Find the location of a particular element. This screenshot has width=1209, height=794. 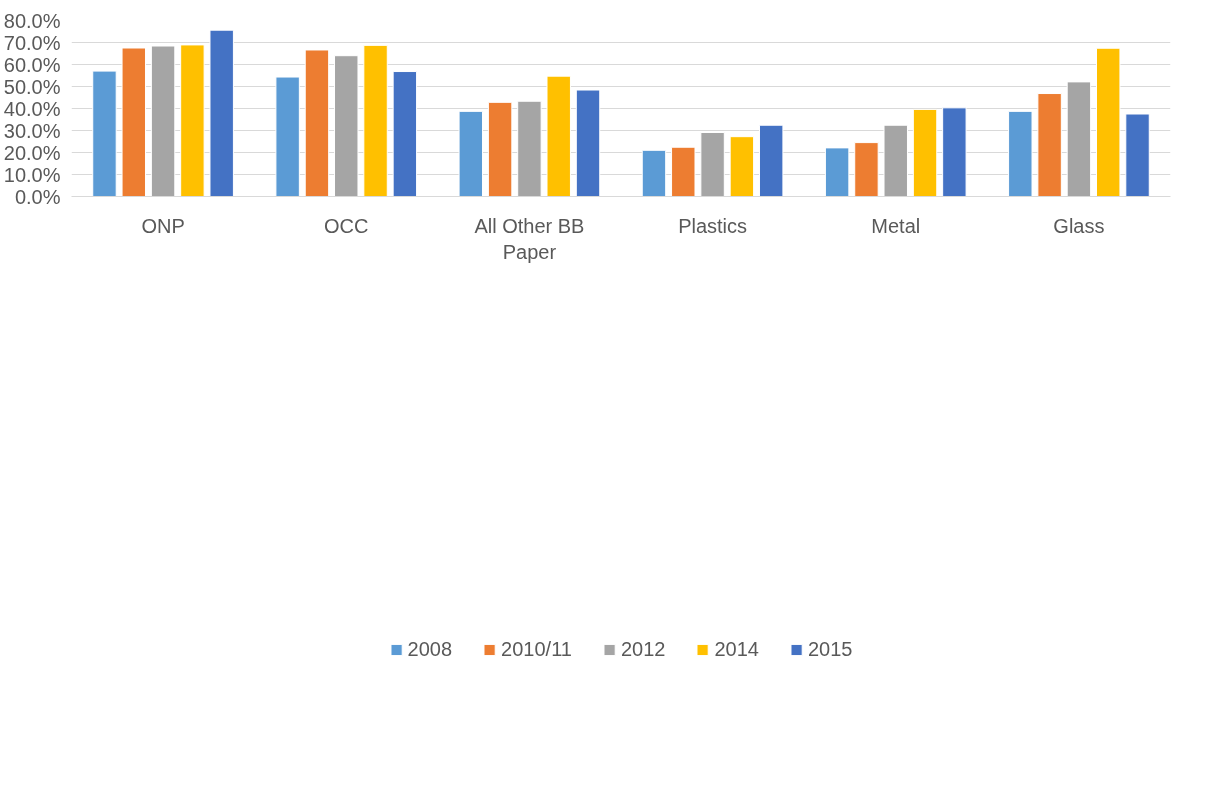

y-tick-label: 10.0% is located at coordinates (32, 174).